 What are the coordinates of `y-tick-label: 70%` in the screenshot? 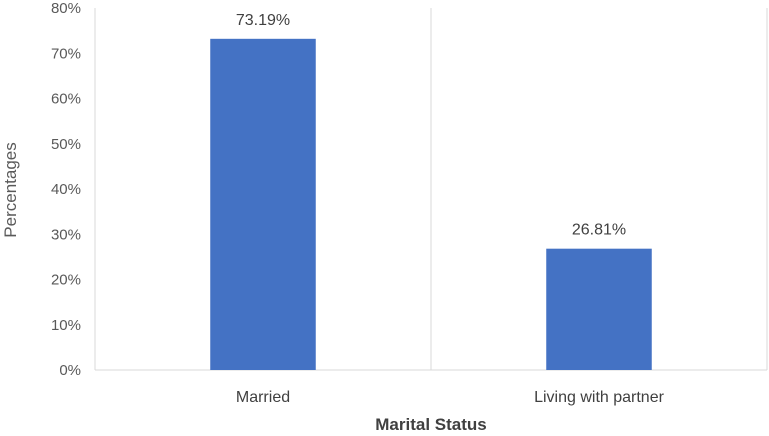 It's located at (66, 53).